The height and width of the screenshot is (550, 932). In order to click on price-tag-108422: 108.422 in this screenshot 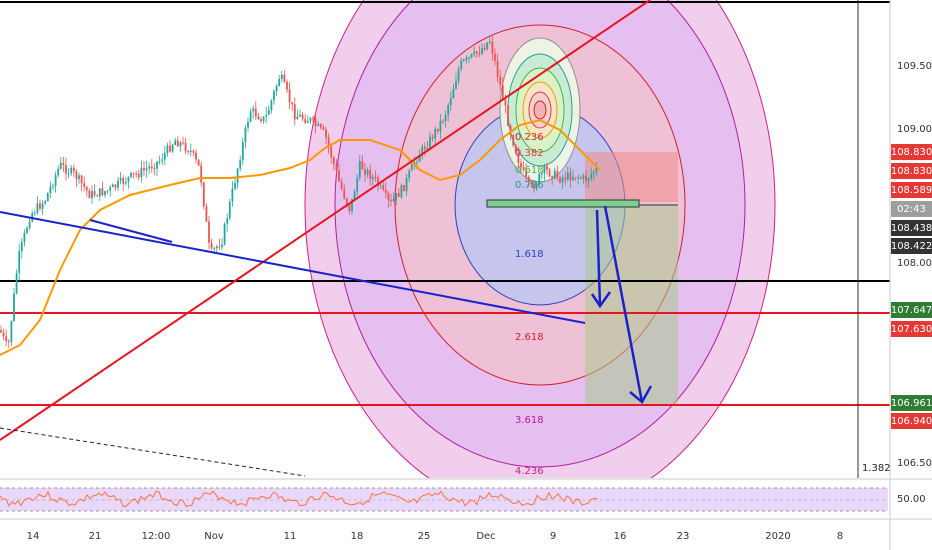, I will do `click(911, 246)`.